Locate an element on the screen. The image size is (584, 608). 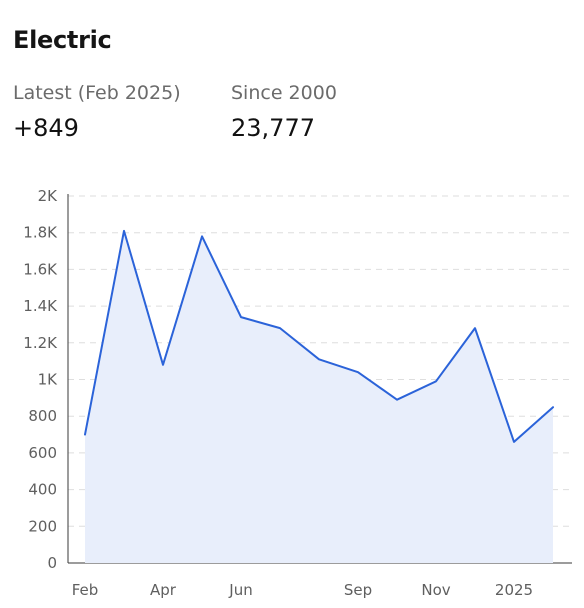
y-tick-label: 600 is located at coordinates (42, 453).